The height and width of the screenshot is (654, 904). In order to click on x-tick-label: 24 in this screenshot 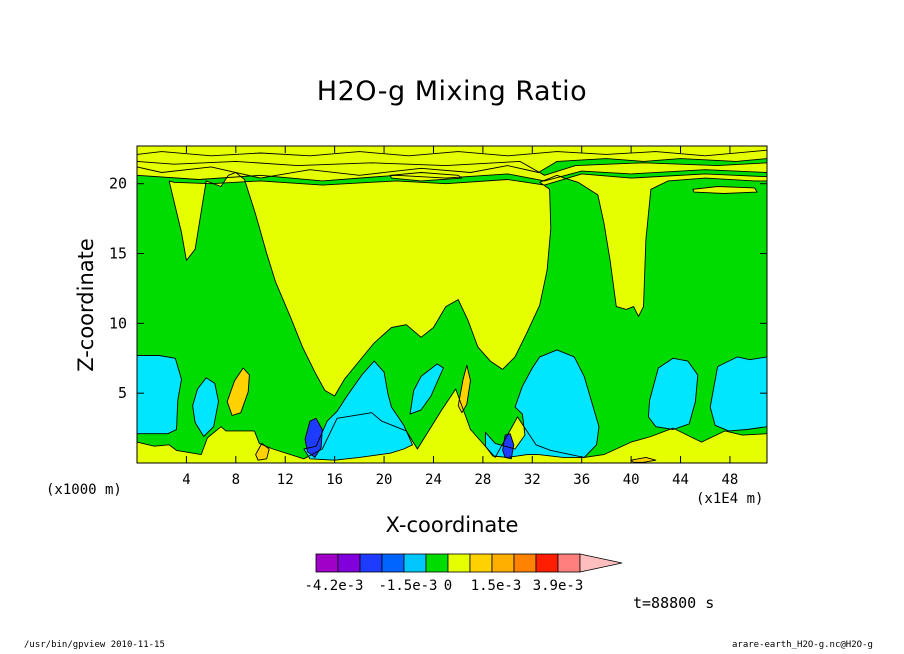, I will do `click(433, 480)`.